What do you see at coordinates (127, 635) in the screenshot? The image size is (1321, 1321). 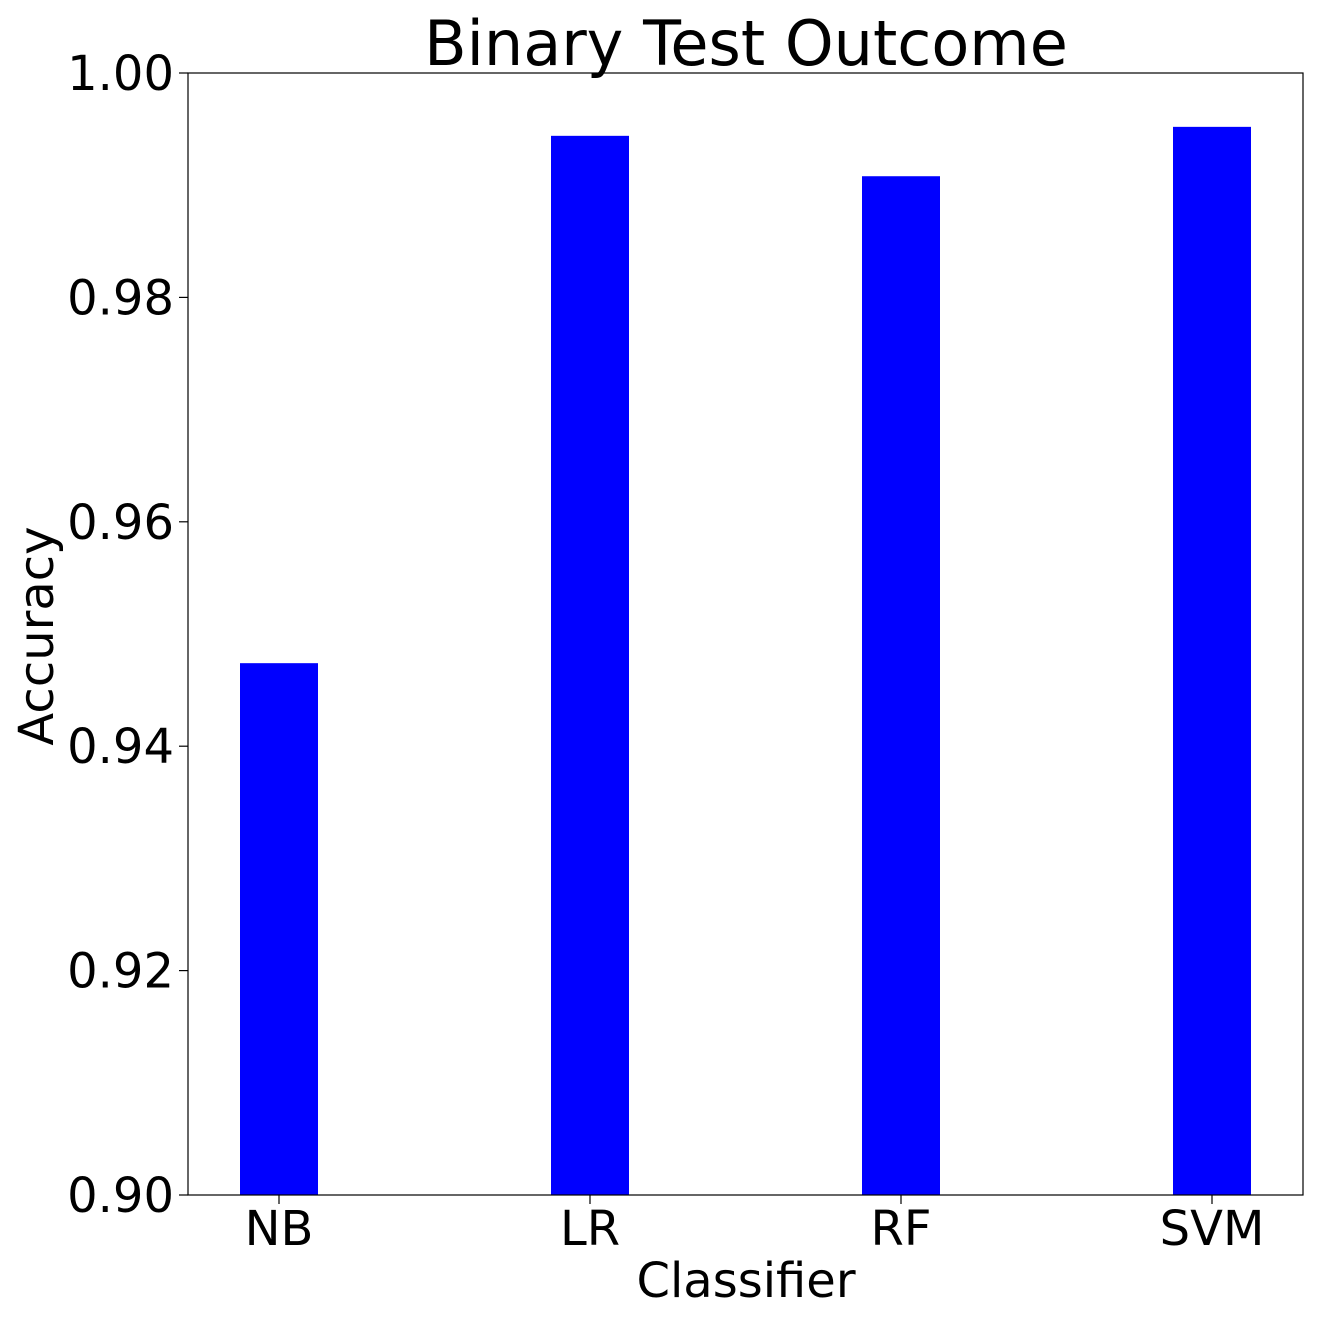 I see `y-axis-ticks: 0.90 0.92 0.94 0.96 0.98 1.00` at bounding box center [127, 635].